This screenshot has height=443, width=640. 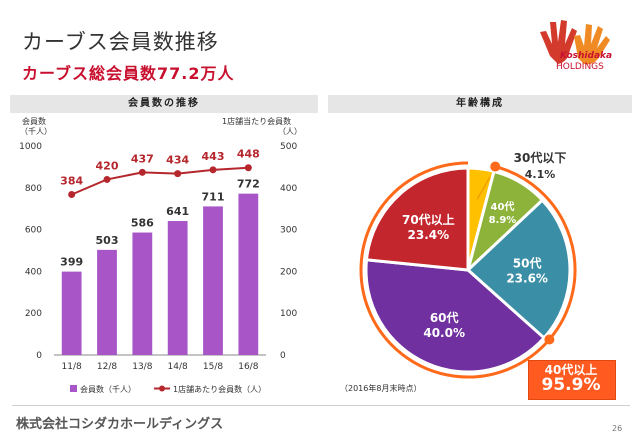 What do you see at coordinates (321, 405) in the screenshot?
I see `footer-divider` at bounding box center [321, 405].